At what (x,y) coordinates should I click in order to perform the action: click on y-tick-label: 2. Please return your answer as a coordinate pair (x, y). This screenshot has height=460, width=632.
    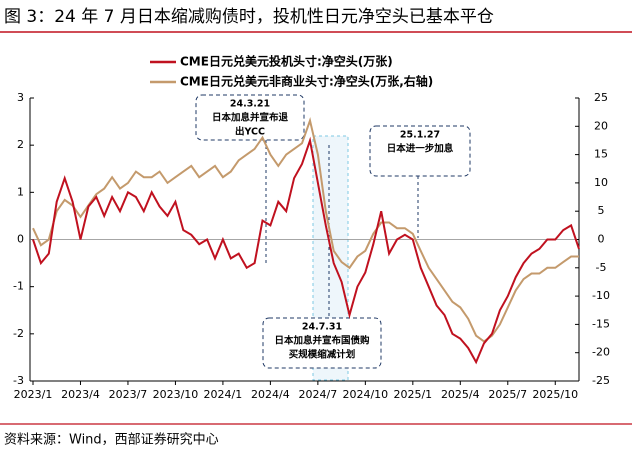
    Looking at the image, I should click on (20, 144).